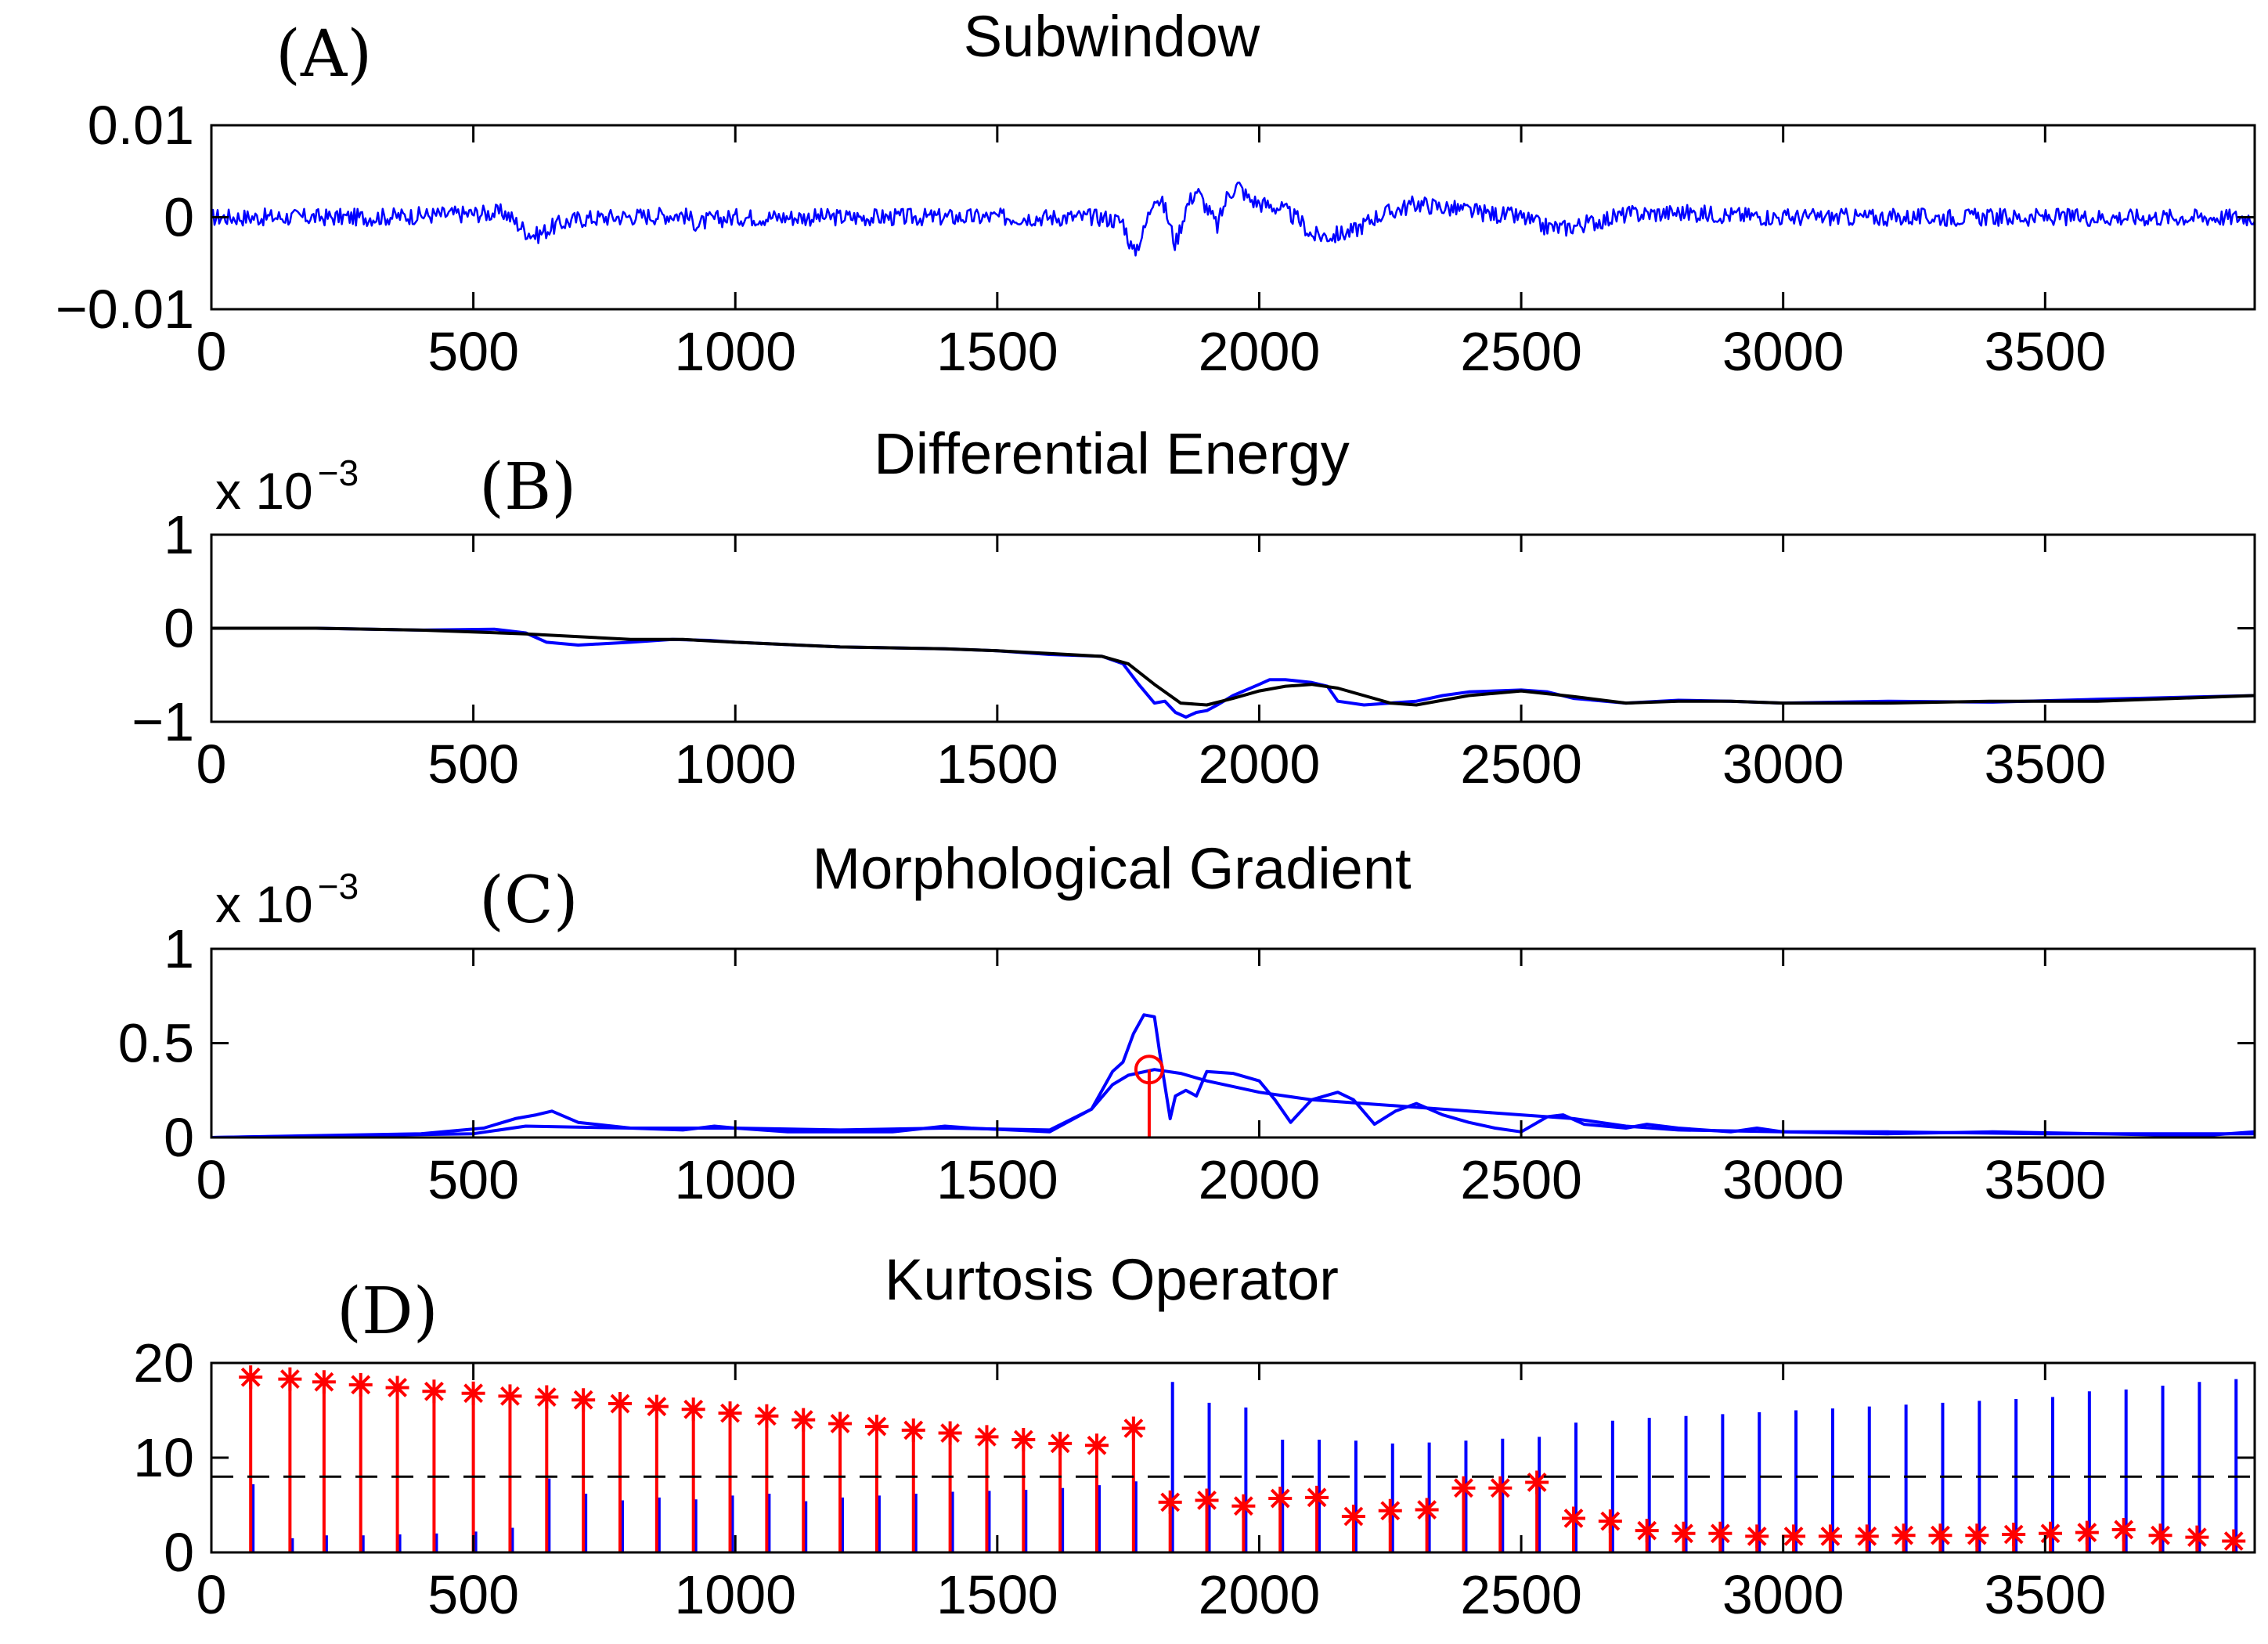  What do you see at coordinates (164, 1457) in the screenshot?
I see `y-tick-label: 10` at bounding box center [164, 1457].